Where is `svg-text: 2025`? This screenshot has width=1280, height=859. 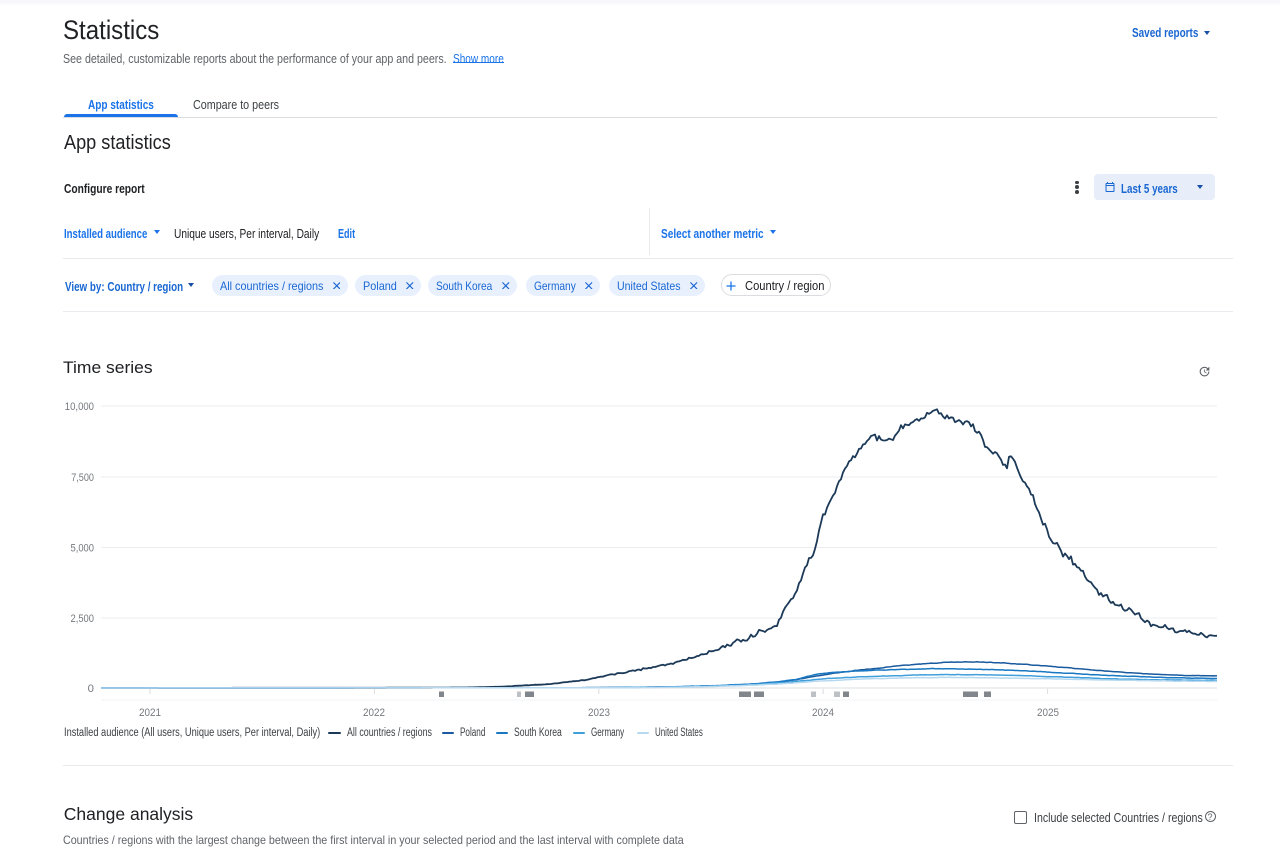
svg-text: 2025 is located at coordinates (1048, 713).